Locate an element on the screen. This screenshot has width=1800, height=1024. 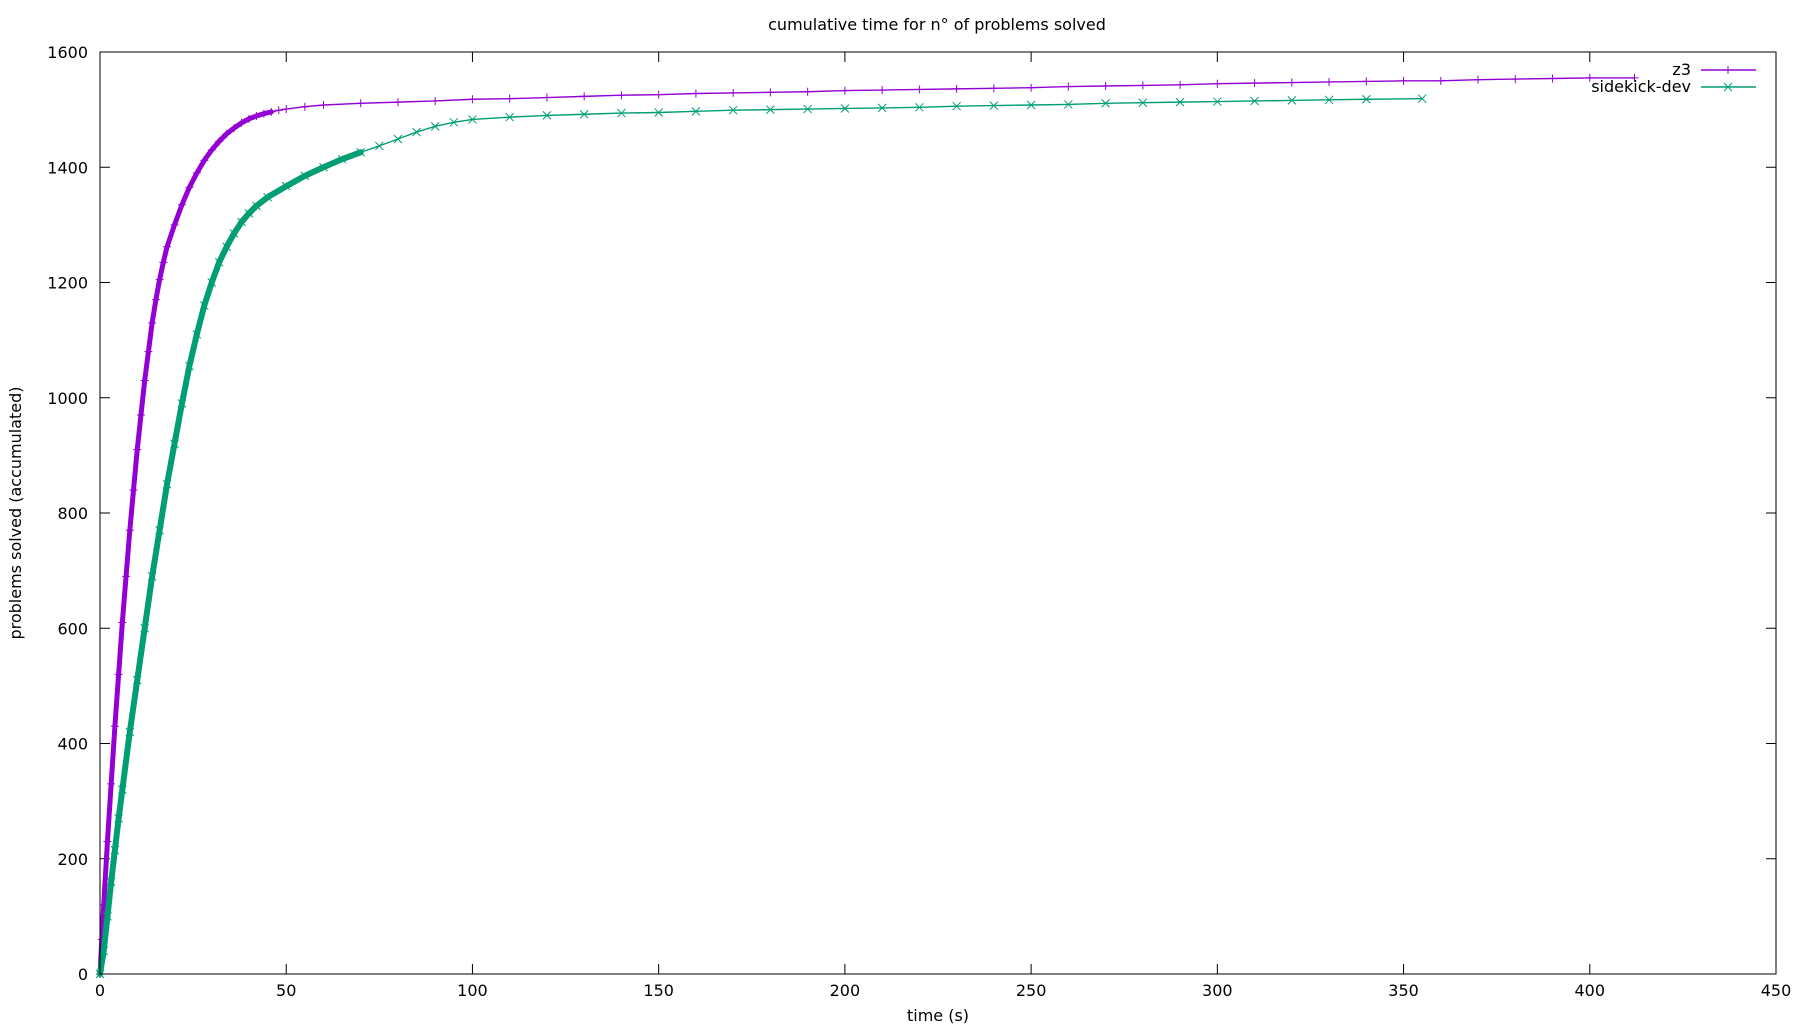
x-tick-label: 300 is located at coordinates (1217, 990).